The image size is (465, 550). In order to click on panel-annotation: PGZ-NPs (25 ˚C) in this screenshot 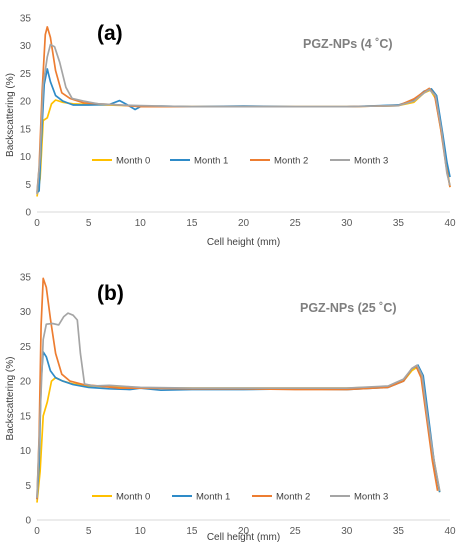, I will do `click(348, 308)`.